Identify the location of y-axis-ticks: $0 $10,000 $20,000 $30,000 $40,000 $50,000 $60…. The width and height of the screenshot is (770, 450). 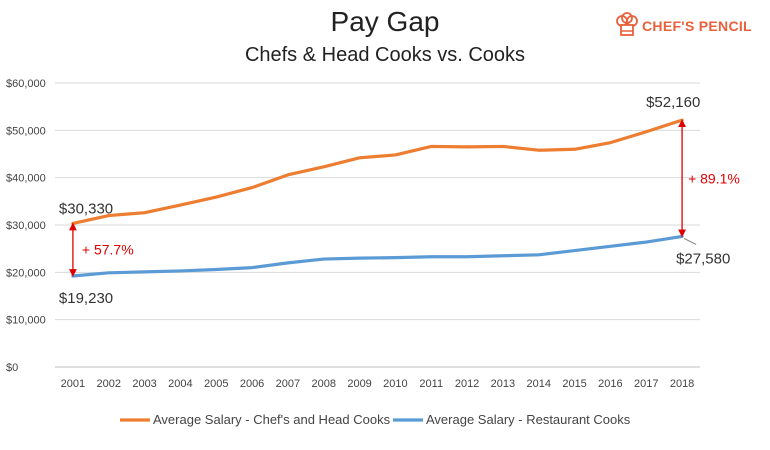
(26, 226).